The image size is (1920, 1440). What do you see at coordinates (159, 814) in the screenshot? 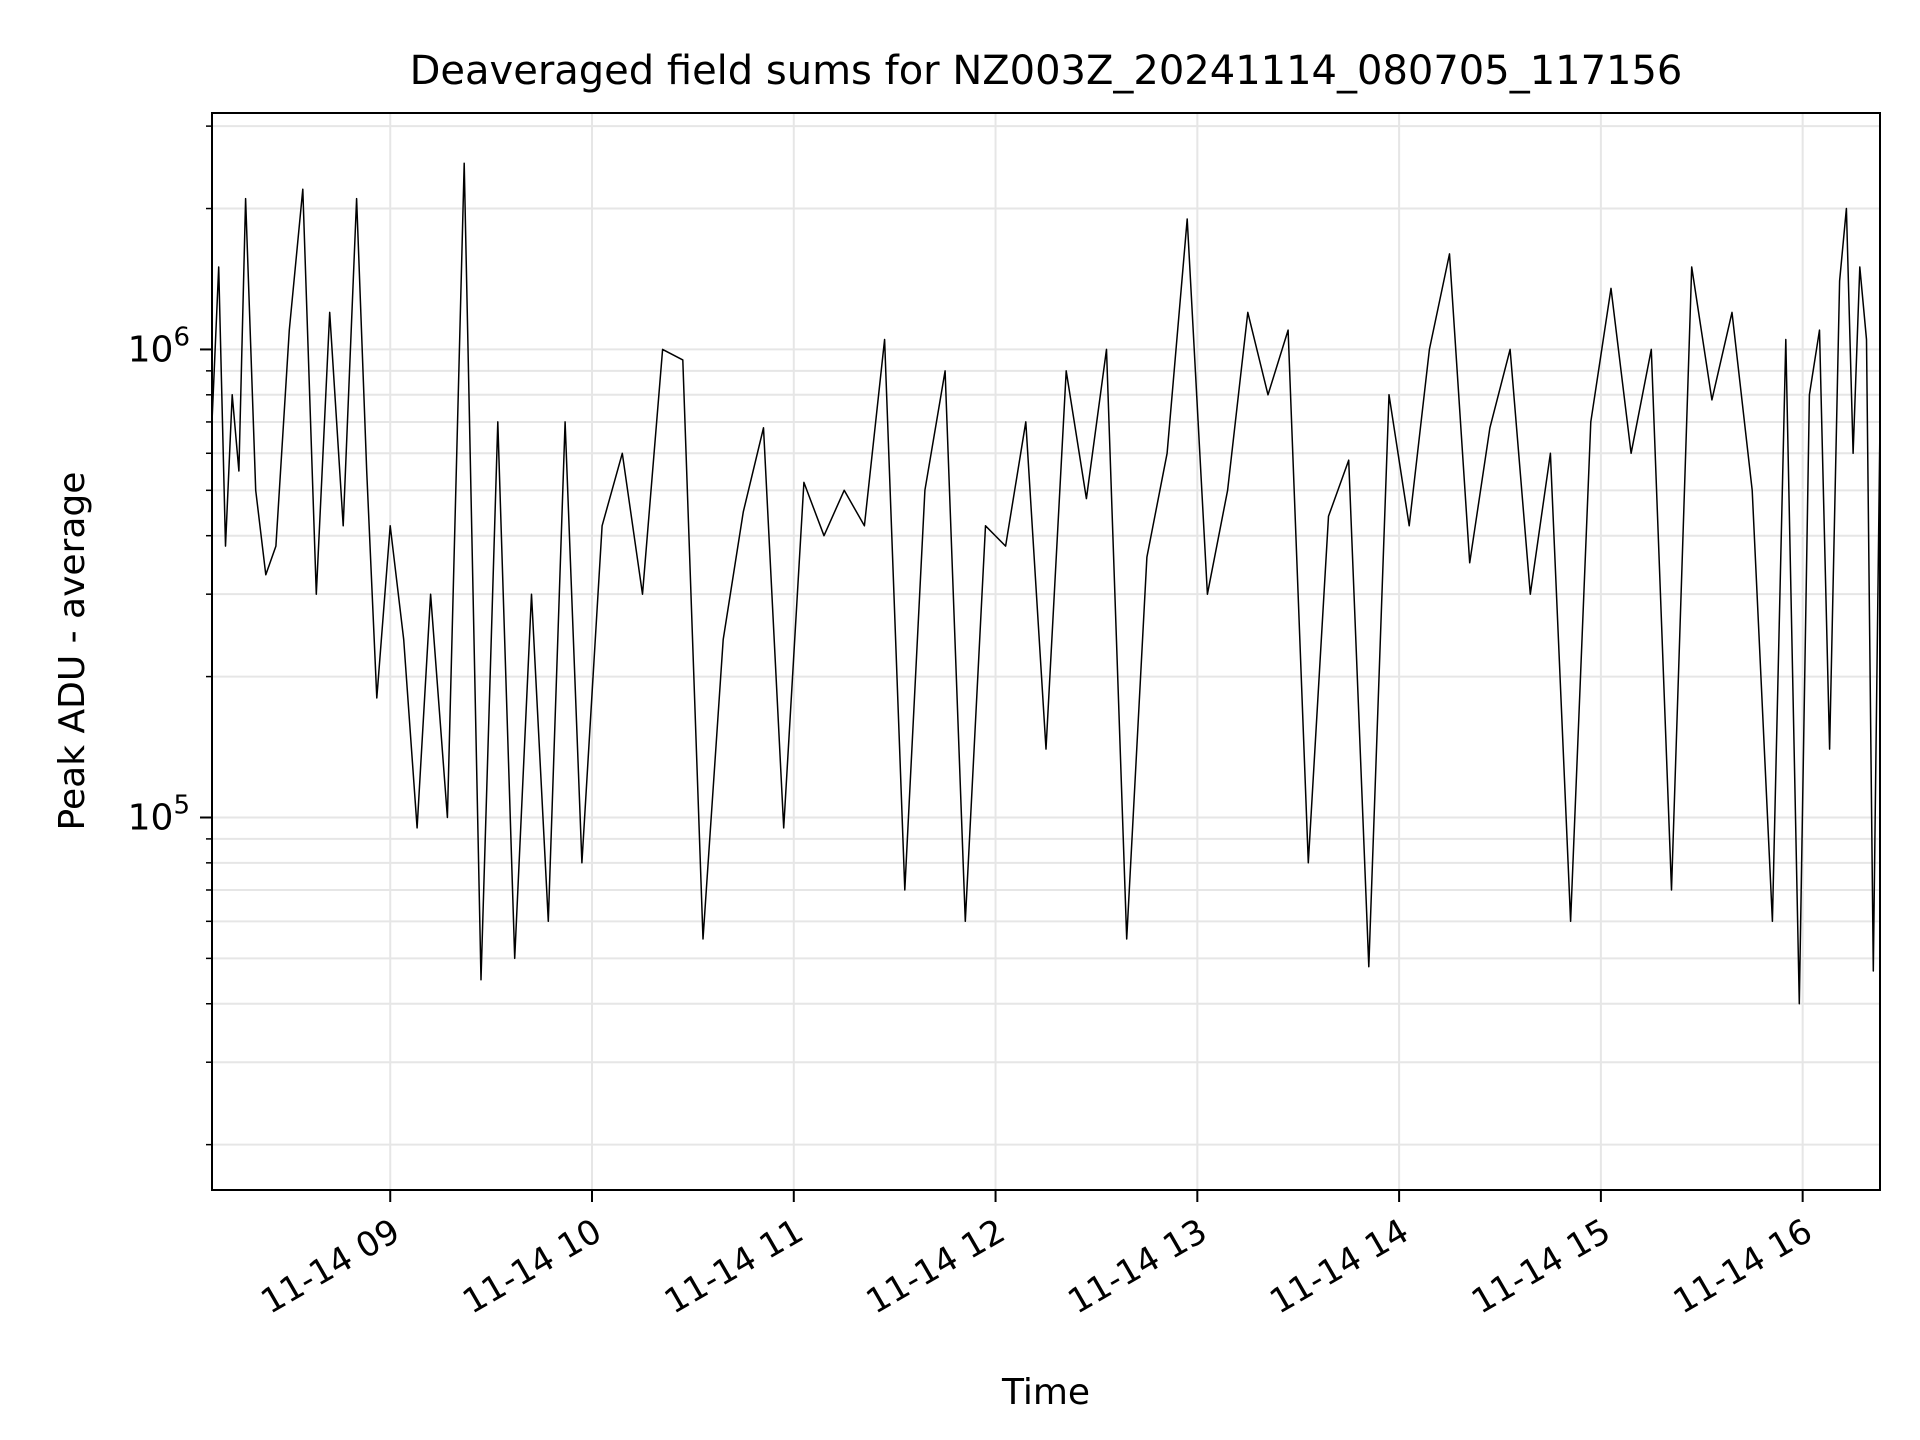
I see `y-tick-label: 10⁵` at bounding box center [159, 814].